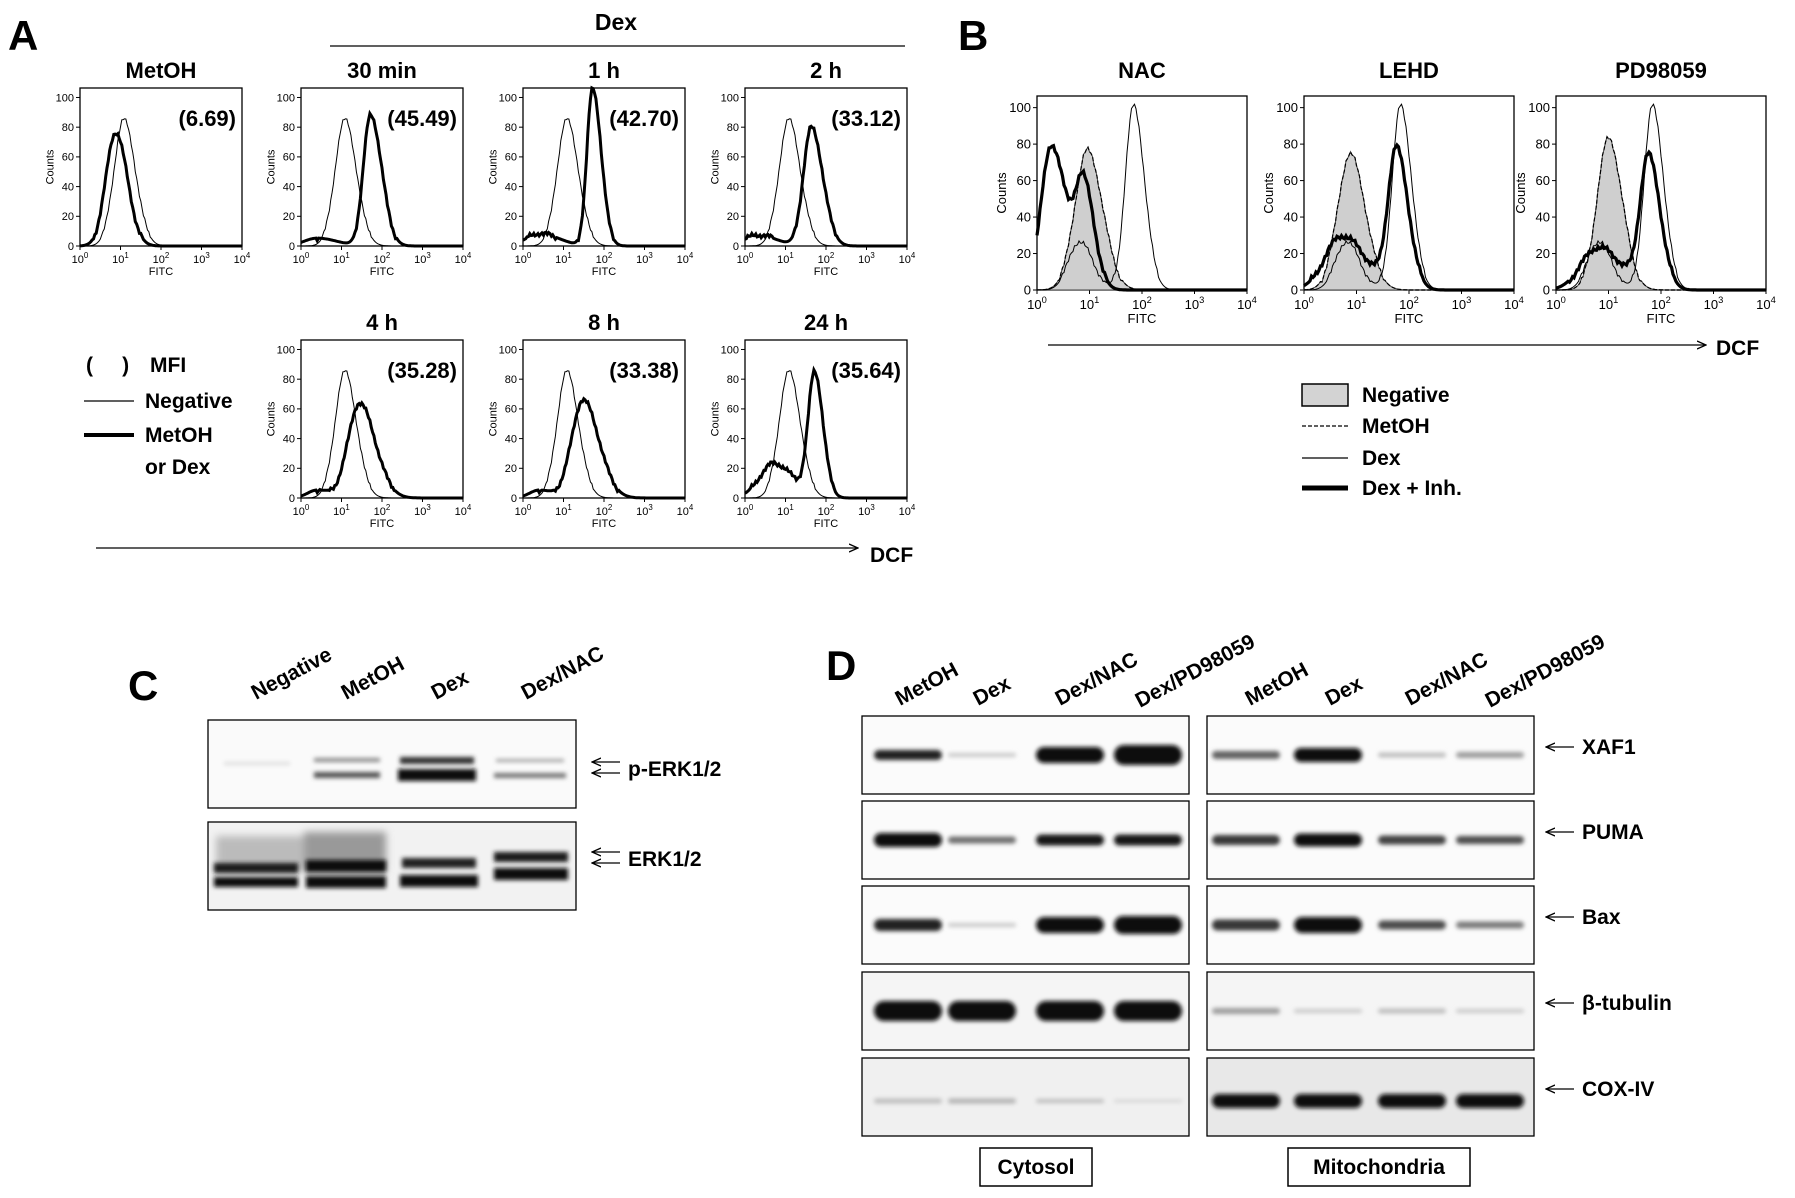 This screenshot has width=1795, height=1198. Describe the element at coordinates (1406, 395) in the screenshot. I see `legend-b-negative: Negative` at that location.